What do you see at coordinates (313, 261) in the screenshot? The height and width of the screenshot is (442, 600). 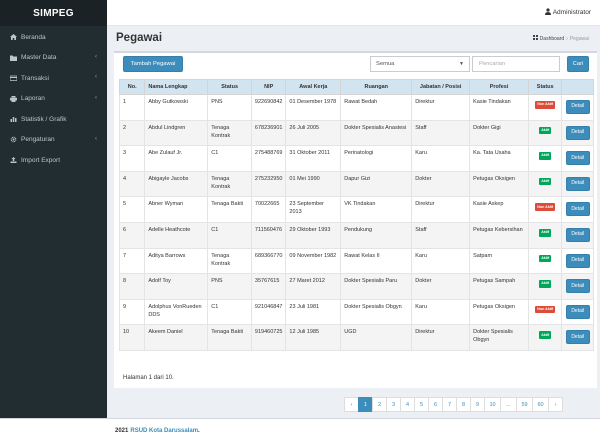 I see `cell-awal: 09 November 1982` at bounding box center [313, 261].